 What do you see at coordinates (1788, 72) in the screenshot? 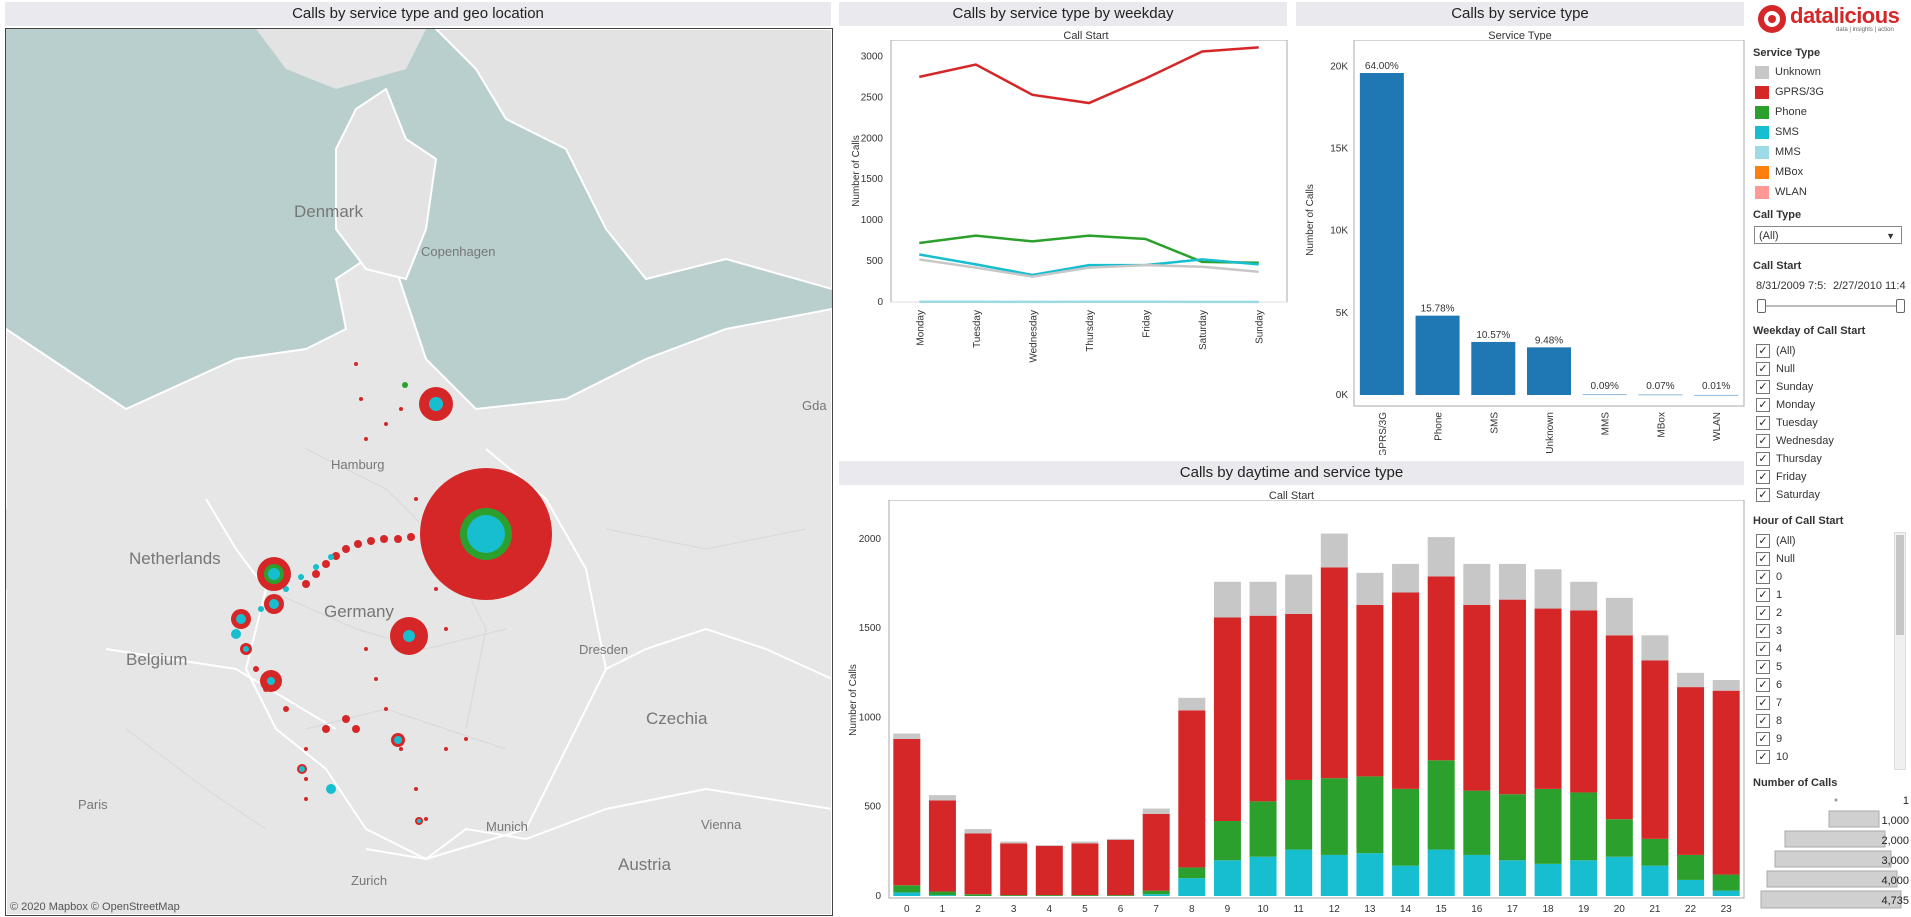
I see `legend-item-unknown: Unknown` at bounding box center [1788, 72].